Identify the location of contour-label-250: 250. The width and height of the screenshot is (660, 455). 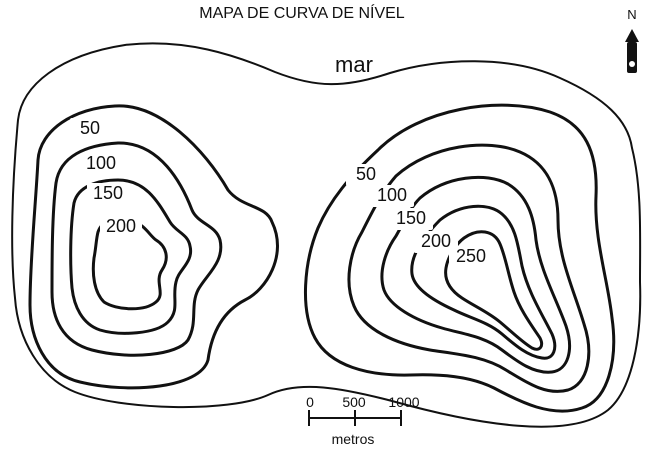
(471, 256).